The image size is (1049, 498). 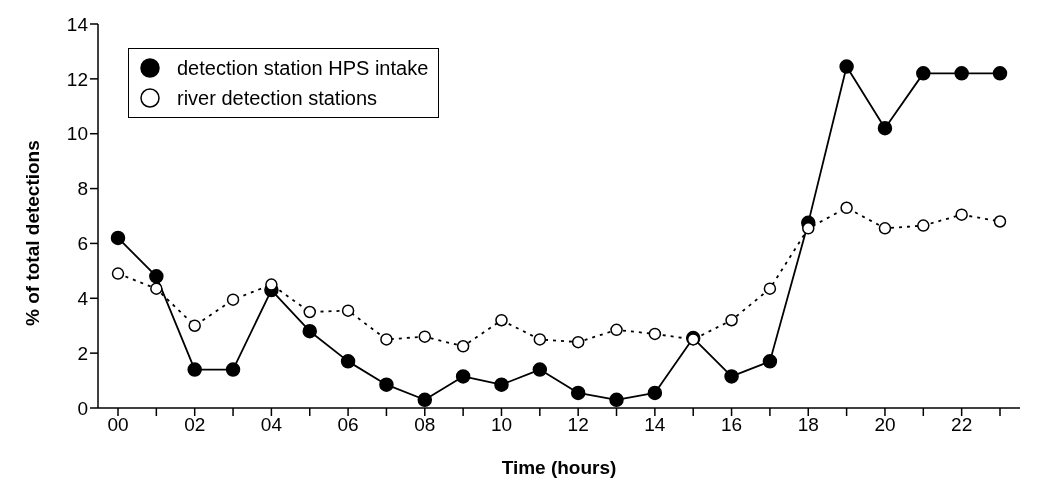 I want to click on y-axis-title: % of total detections, so click(x=32, y=233).